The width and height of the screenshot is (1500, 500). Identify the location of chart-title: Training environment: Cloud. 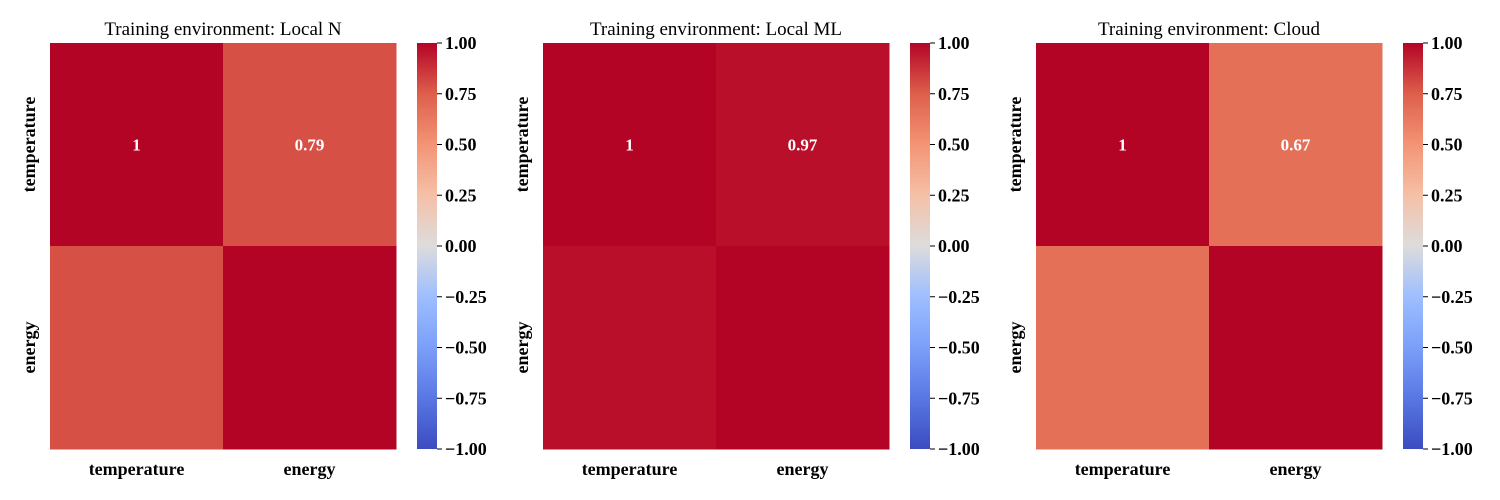
(1209, 29).